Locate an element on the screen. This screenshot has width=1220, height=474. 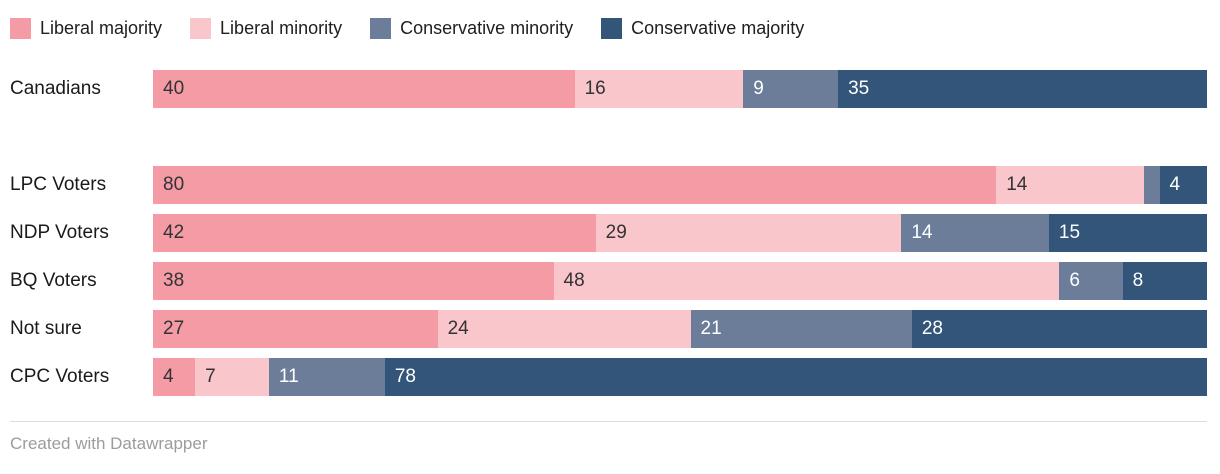
row-bars: 4 7 11 78 is located at coordinates (680, 377).